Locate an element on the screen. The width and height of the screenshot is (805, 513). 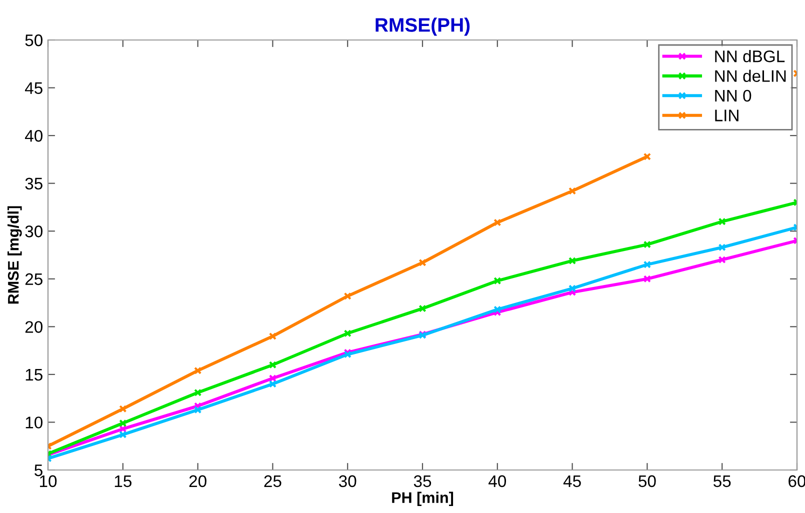
x-tick-label: 45 is located at coordinates (572, 481).